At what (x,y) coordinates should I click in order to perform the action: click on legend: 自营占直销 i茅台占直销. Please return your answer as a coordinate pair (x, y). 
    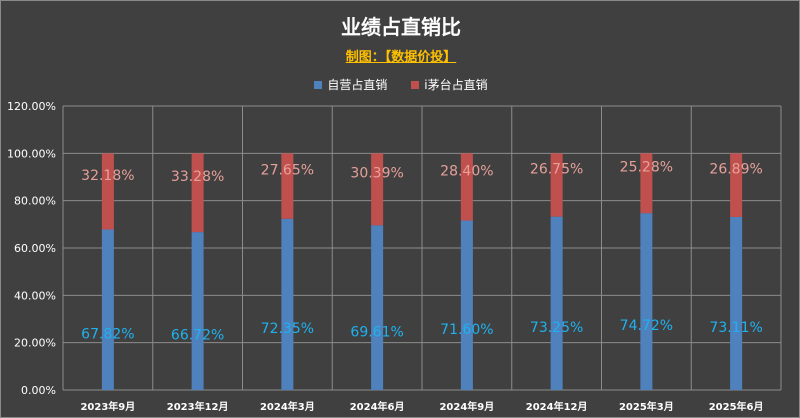
    Looking at the image, I should click on (400, 84).